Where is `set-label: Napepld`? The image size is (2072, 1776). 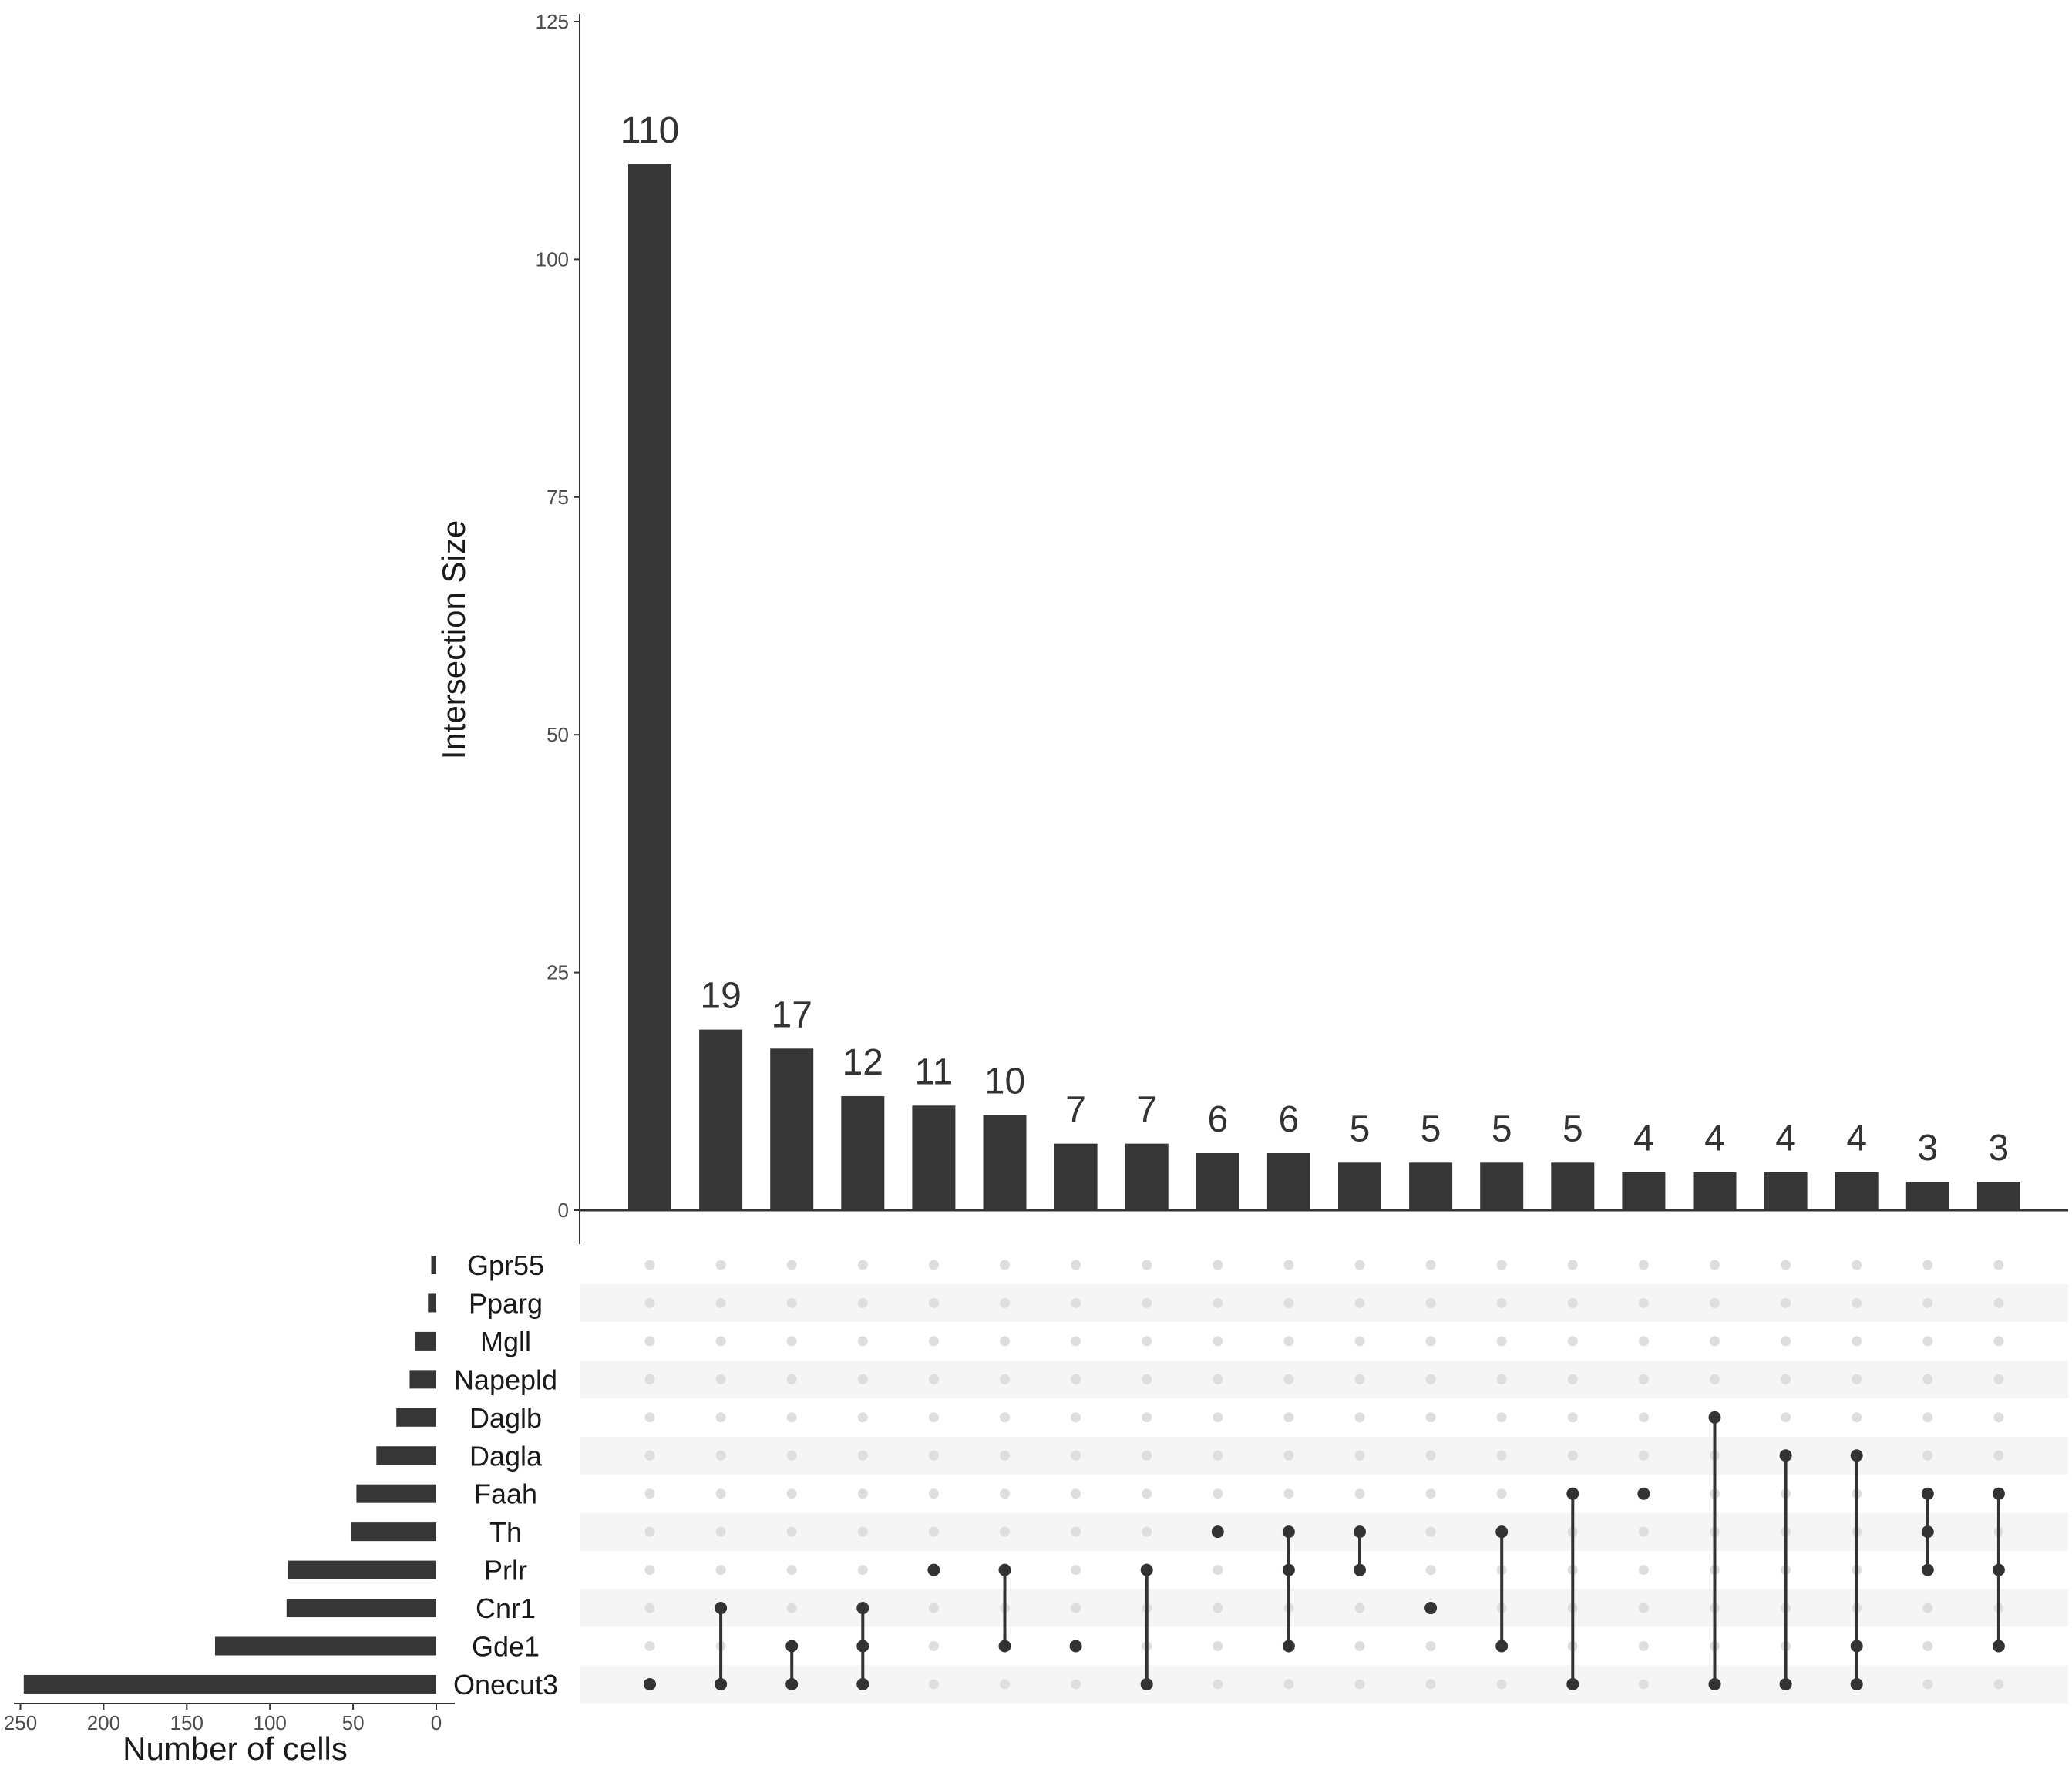
set-label: Napepld is located at coordinates (506, 1379).